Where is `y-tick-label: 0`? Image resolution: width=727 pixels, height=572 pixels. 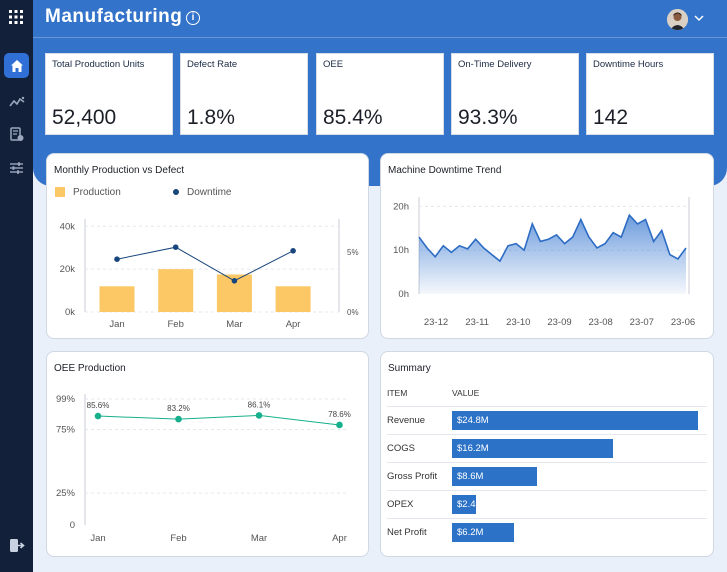 y-tick-label: 0 is located at coordinates (72, 525).